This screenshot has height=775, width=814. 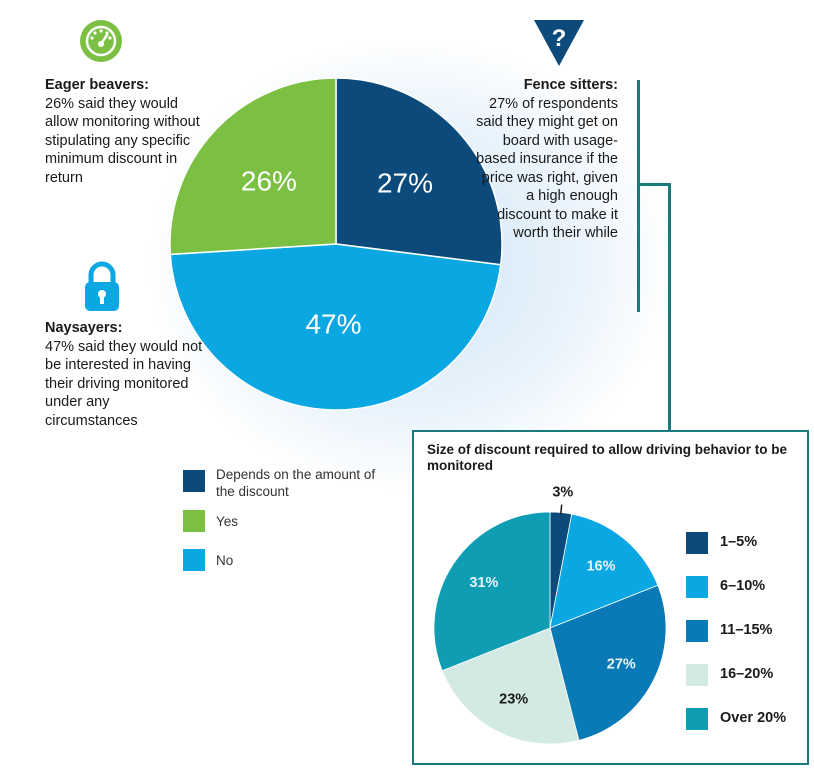 What do you see at coordinates (669, 307) in the screenshot?
I see `connector-line` at bounding box center [669, 307].